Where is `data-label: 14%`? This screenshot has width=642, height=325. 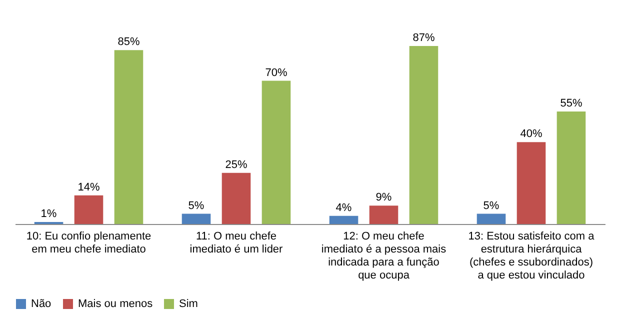
data-label: 14% is located at coordinates (89, 187).